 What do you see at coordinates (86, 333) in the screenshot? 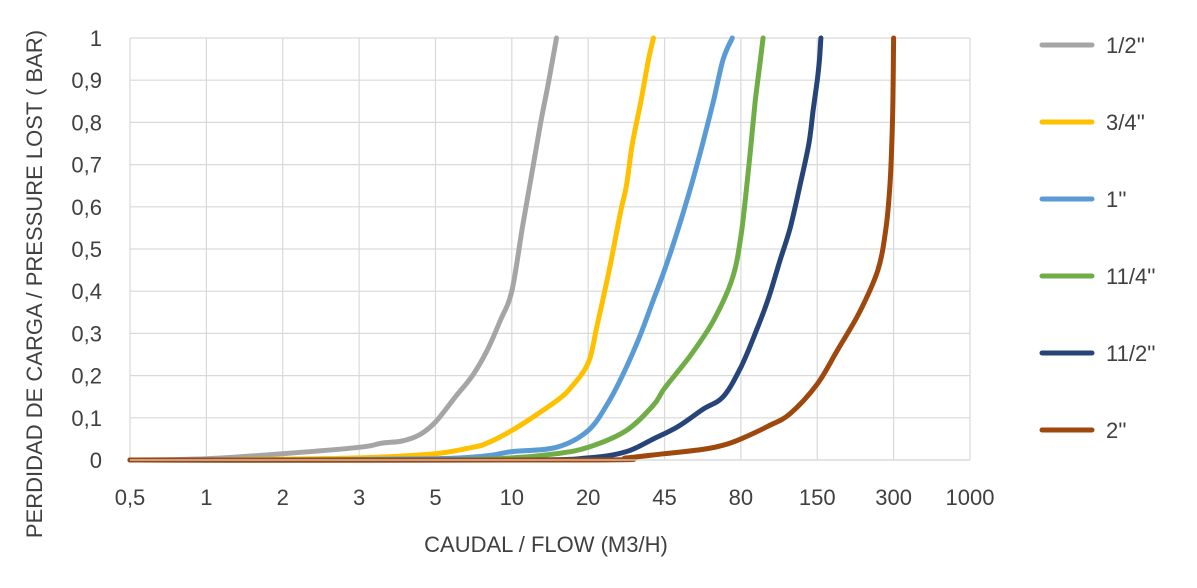
I see `y-tick-label: 0,3` at bounding box center [86, 333].